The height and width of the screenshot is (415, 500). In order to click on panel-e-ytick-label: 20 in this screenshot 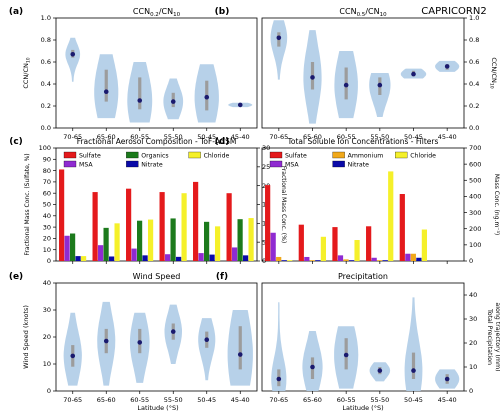, I will do `click(47, 337)`.